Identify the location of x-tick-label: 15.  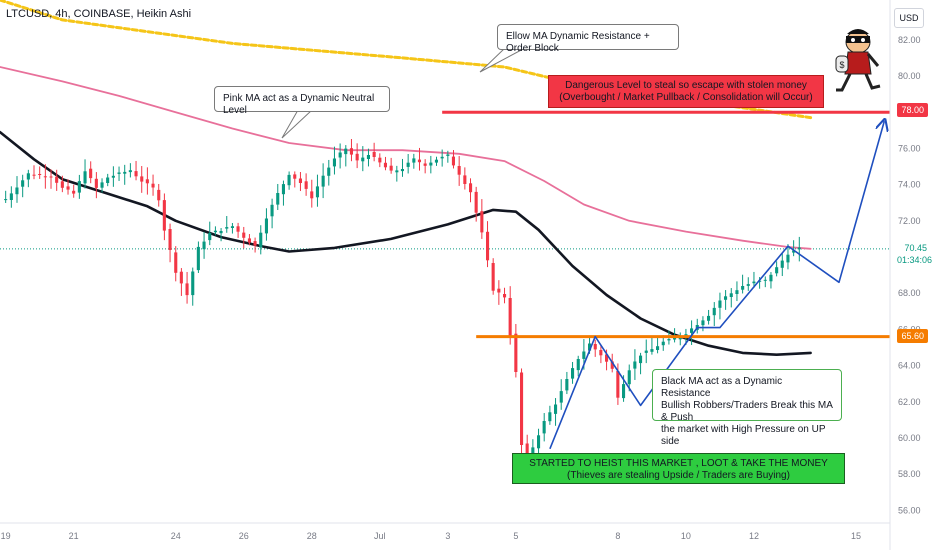
(856, 536).